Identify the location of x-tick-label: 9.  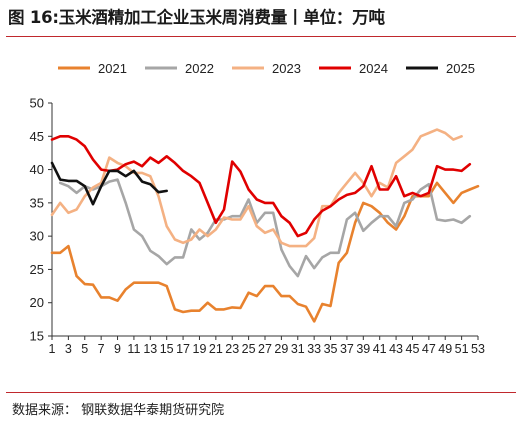
(117, 349).